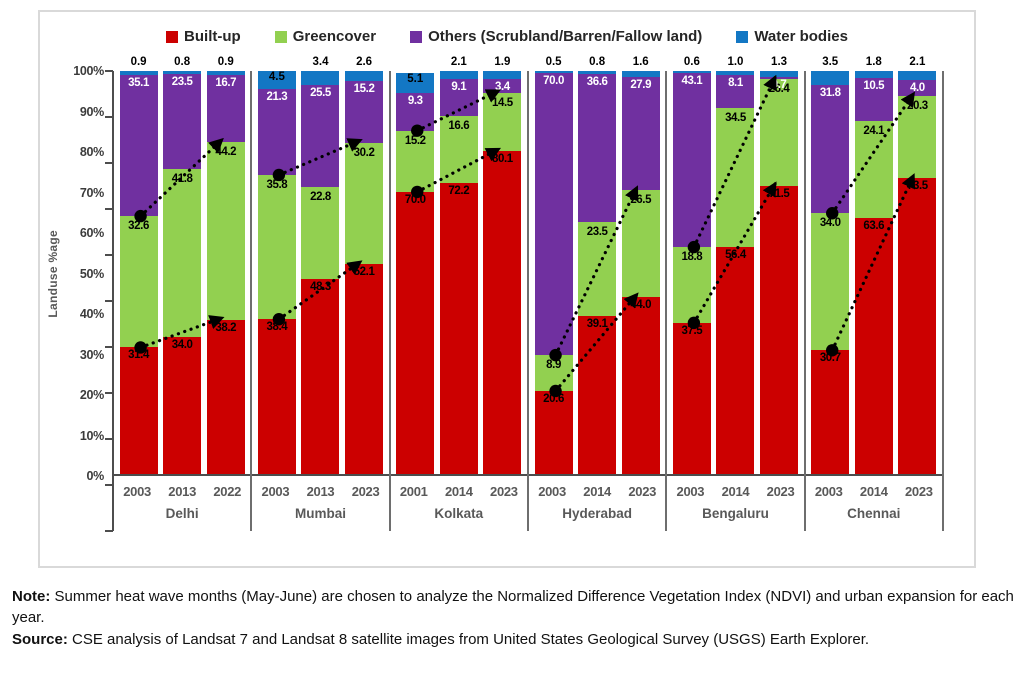 Image resolution: width=1024 pixels, height=682 pixels. I want to click on value-label: 44.0, so click(641, 304).